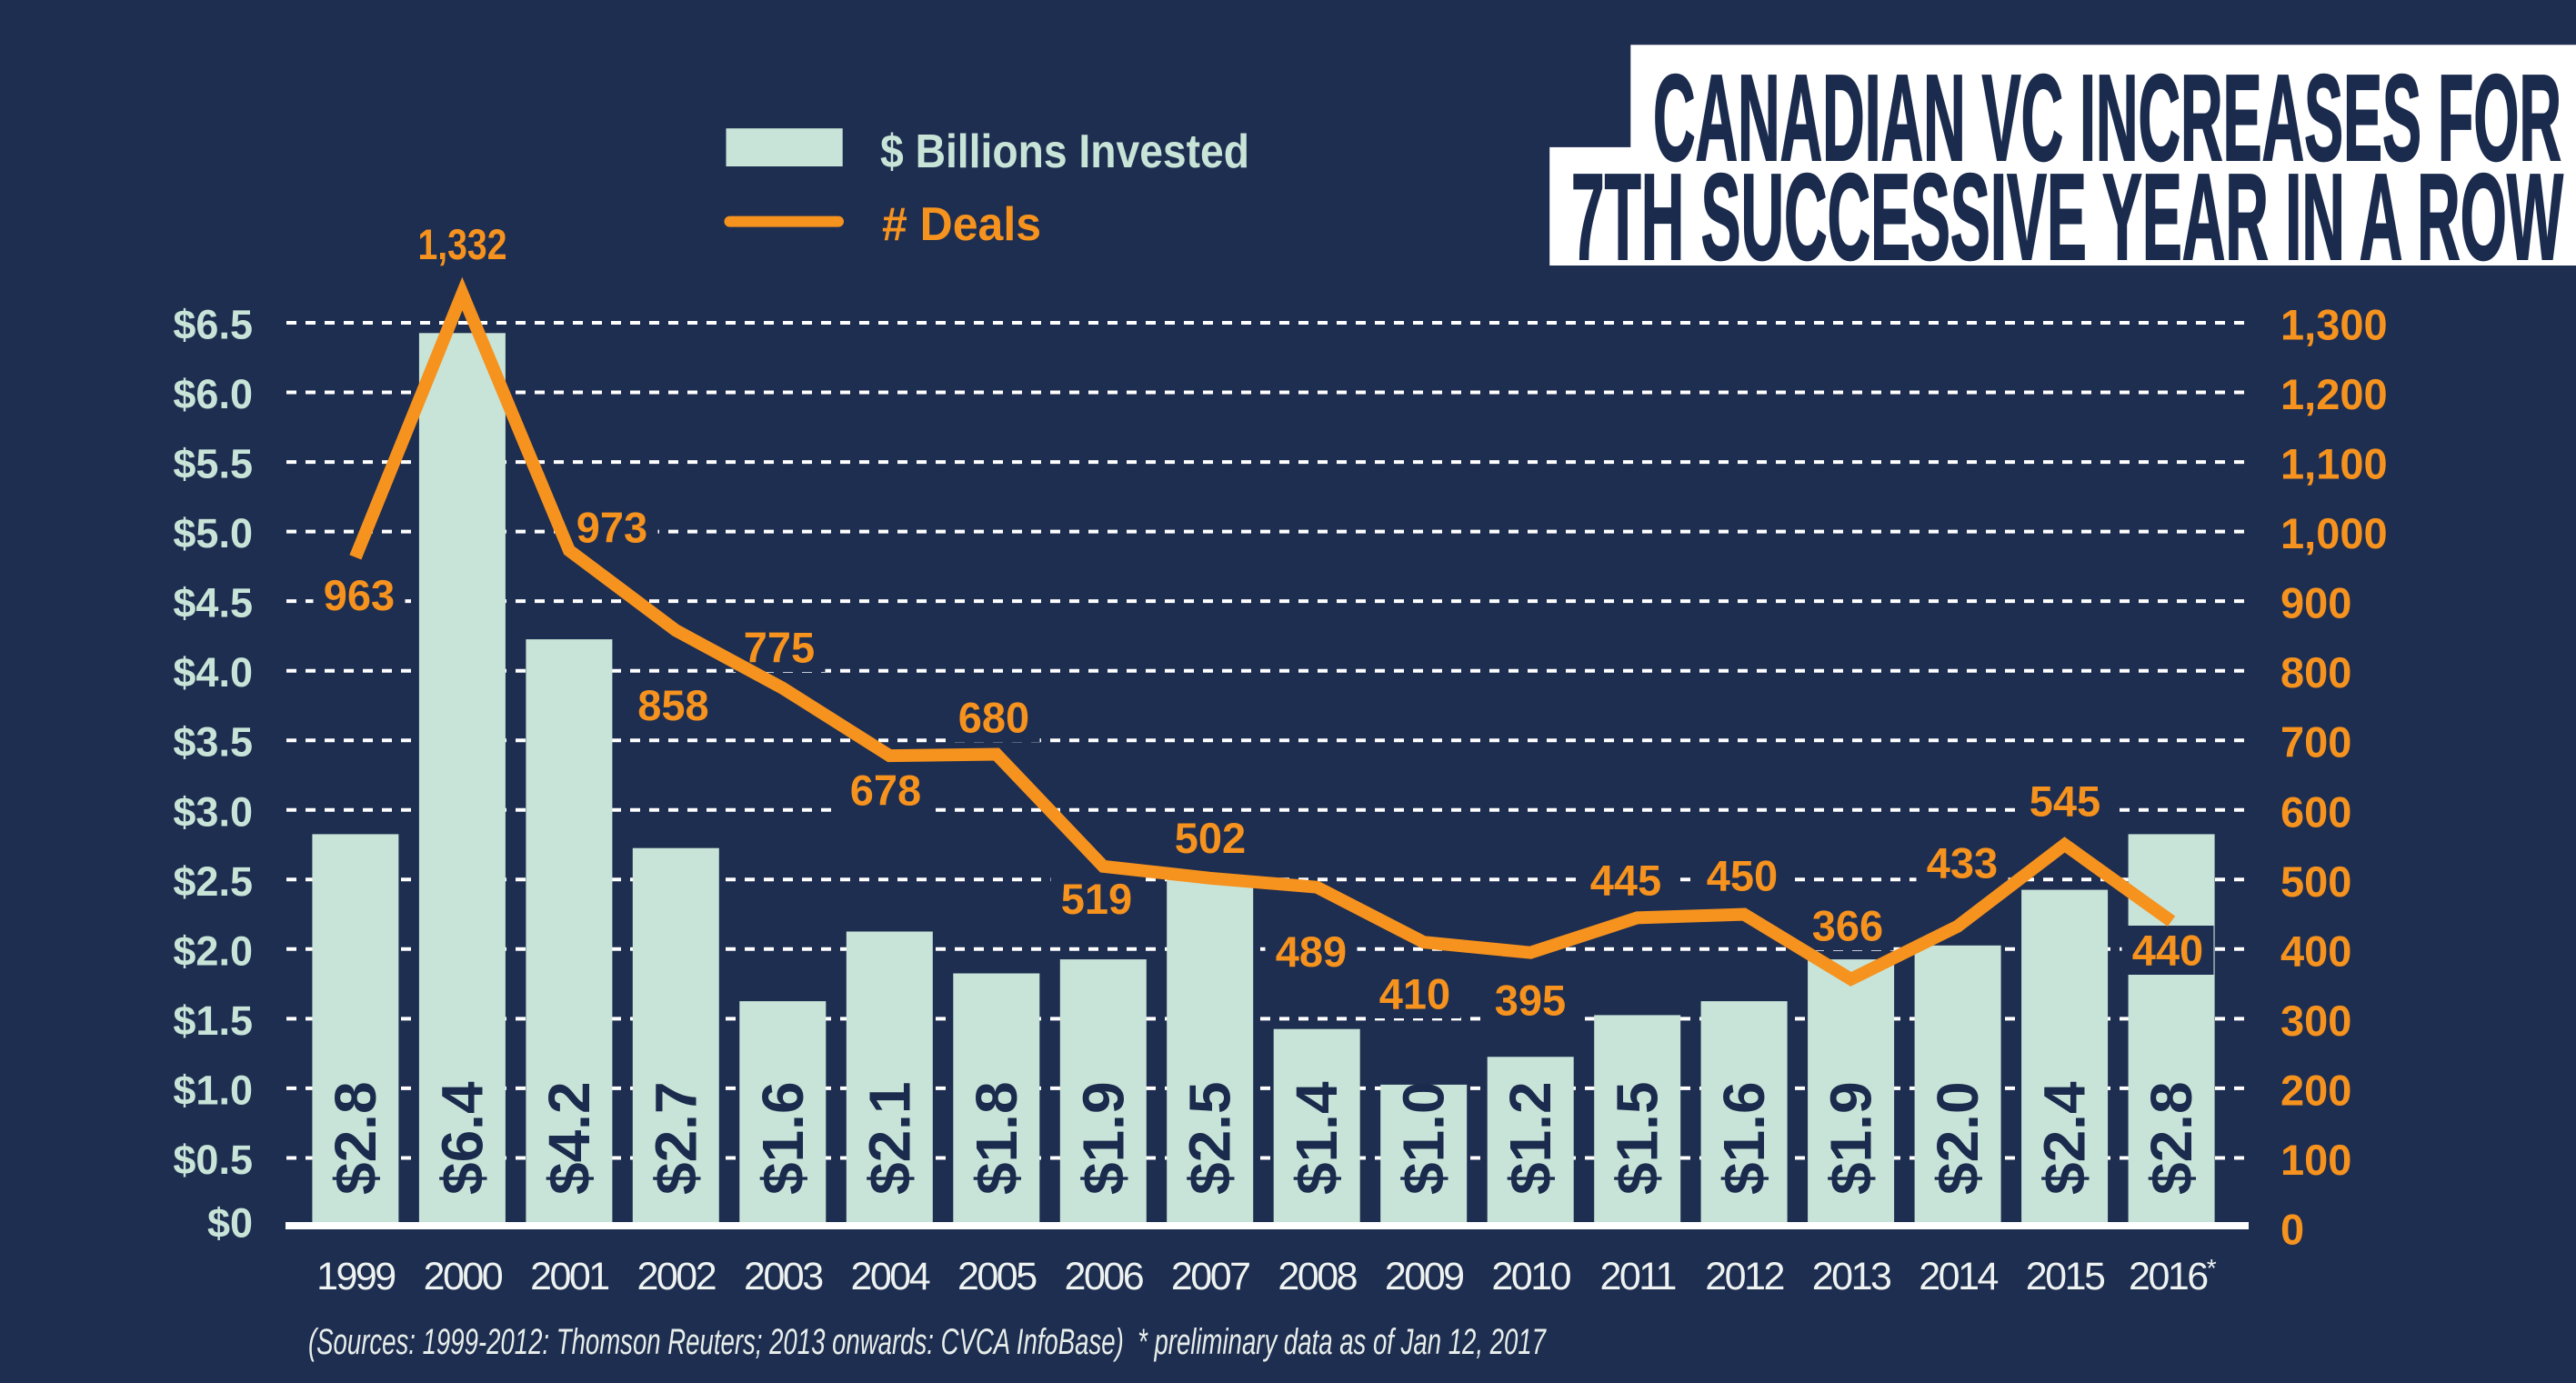 The height and width of the screenshot is (1383, 2576). What do you see at coordinates (2315, 811) in the screenshot?
I see `svg-text: 600` at bounding box center [2315, 811].